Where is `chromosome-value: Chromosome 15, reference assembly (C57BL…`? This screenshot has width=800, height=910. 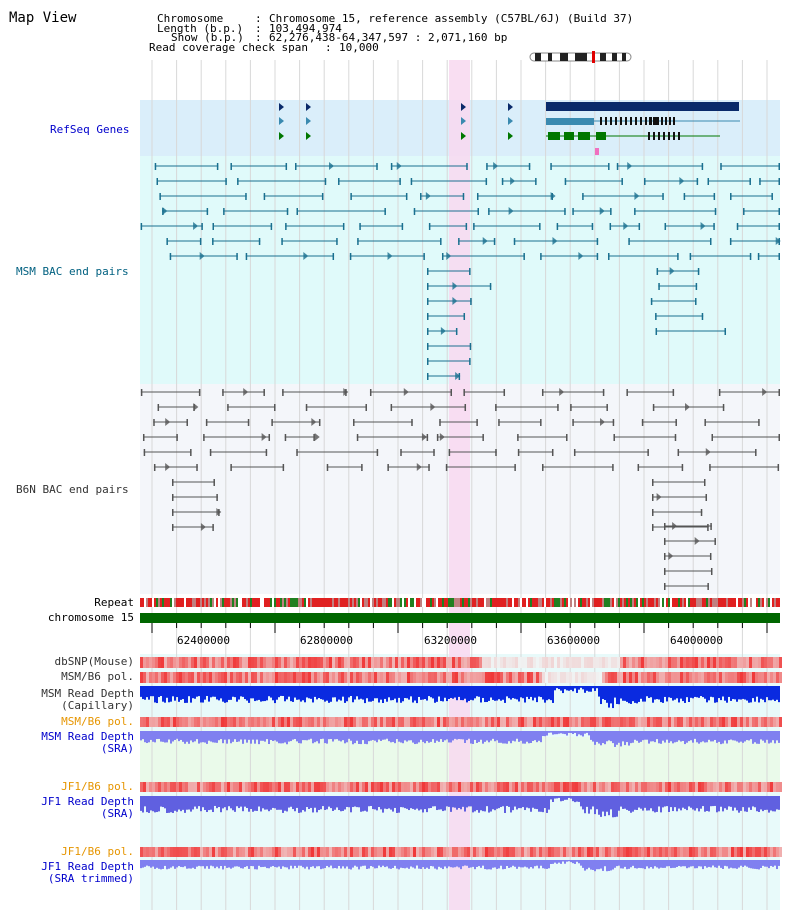 chromosome-value: Chromosome 15, reference assembly (C57BL… is located at coordinates (451, 18).